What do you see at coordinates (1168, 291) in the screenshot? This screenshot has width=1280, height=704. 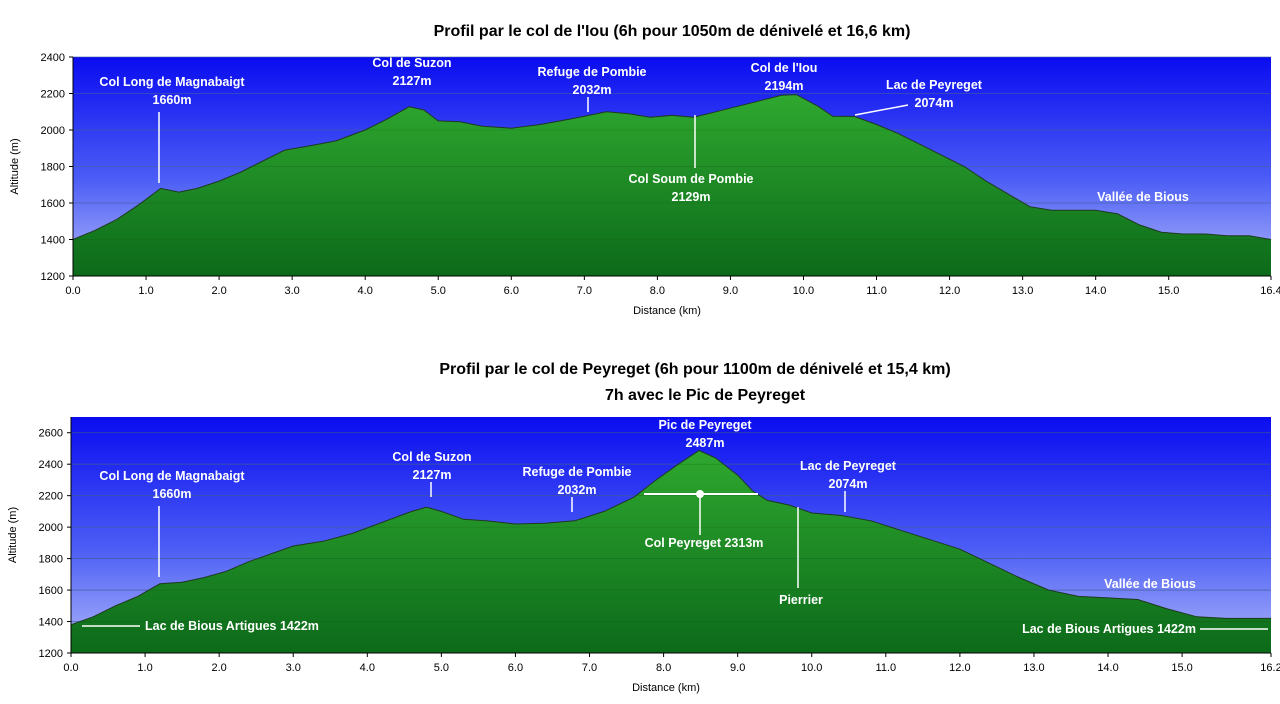 I see `x-tick-label: 15.0` at bounding box center [1168, 291].